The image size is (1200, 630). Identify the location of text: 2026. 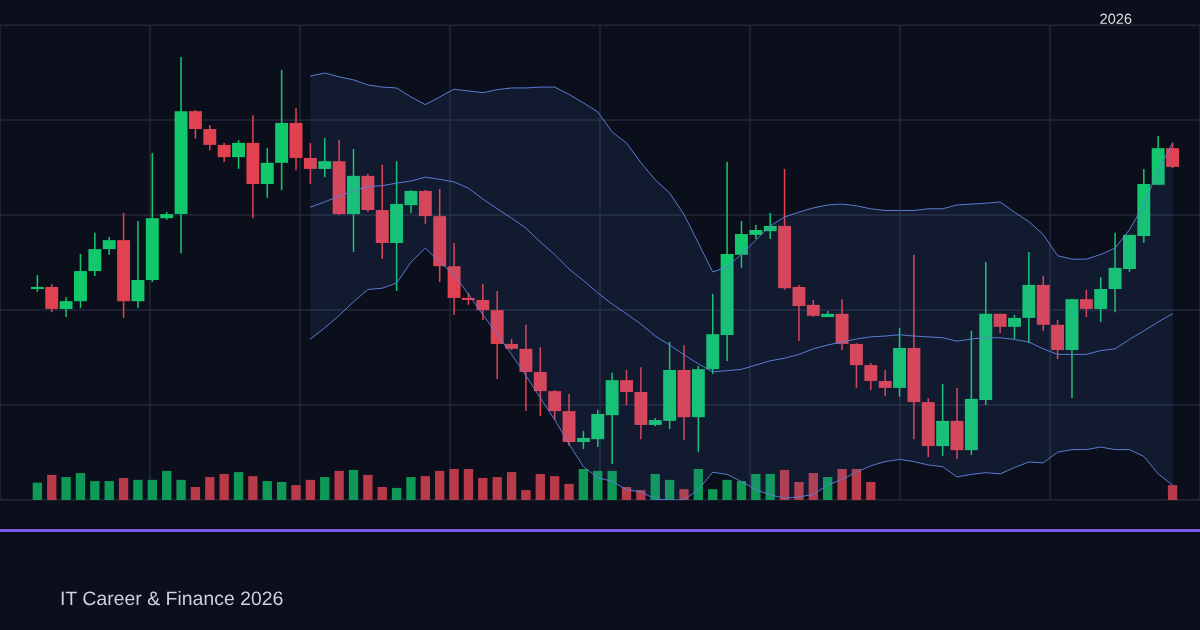
(1116, 18).